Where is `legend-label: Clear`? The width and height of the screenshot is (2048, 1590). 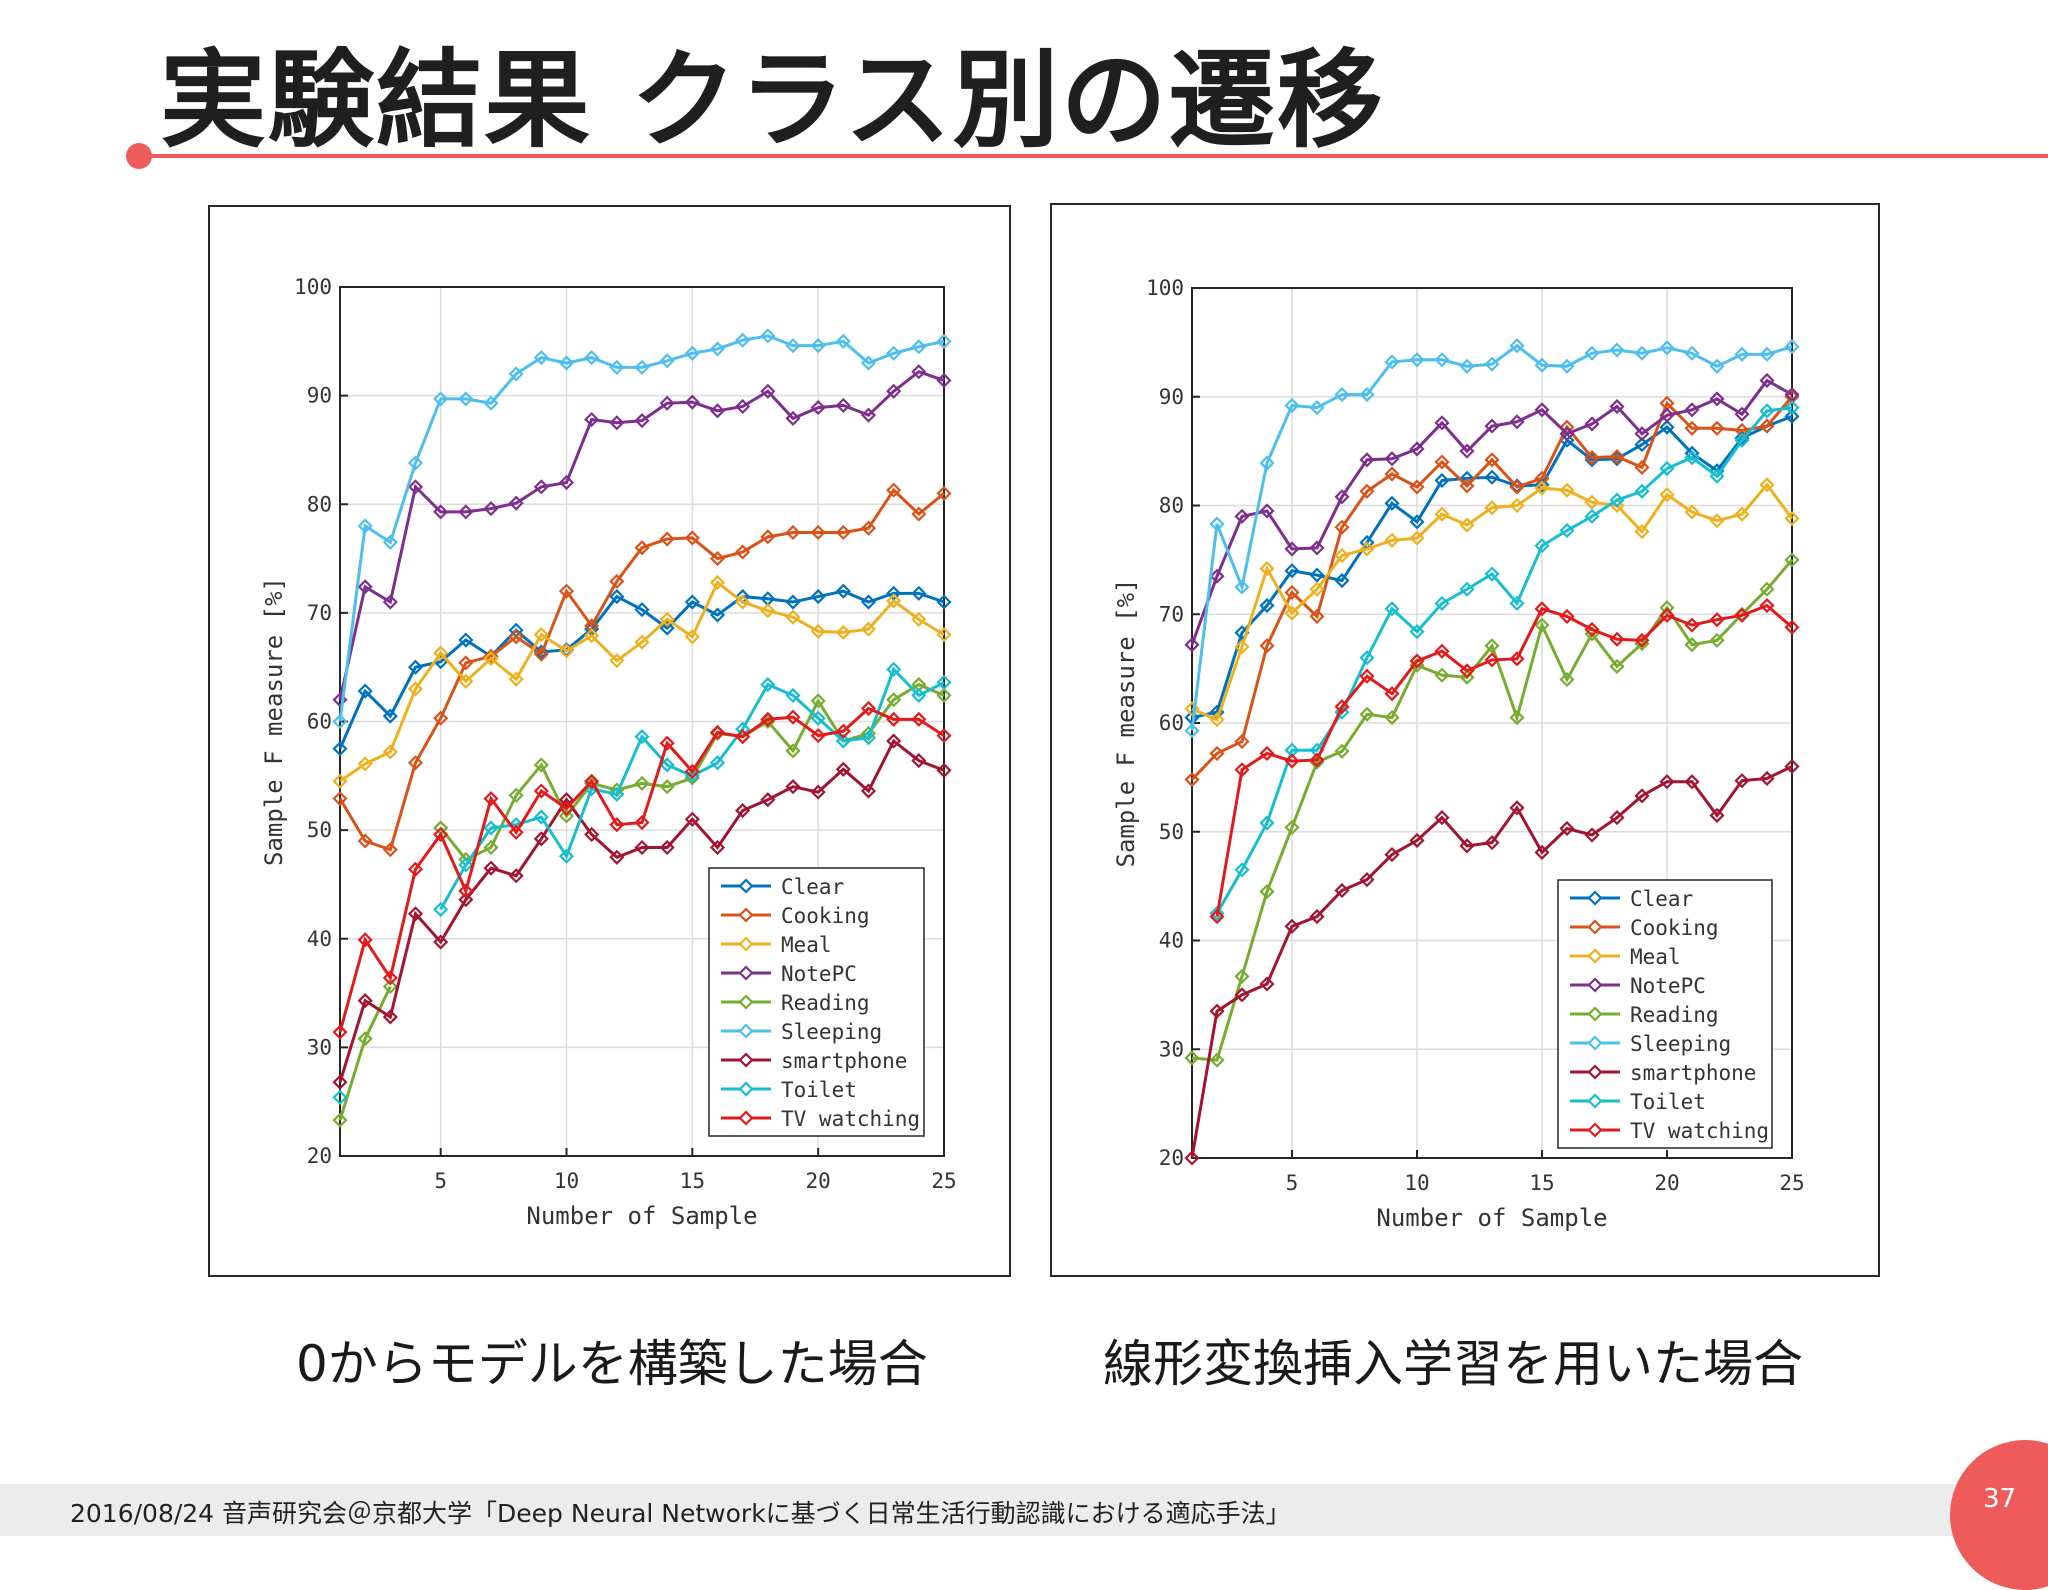 legend-label: Clear is located at coordinates (812, 887).